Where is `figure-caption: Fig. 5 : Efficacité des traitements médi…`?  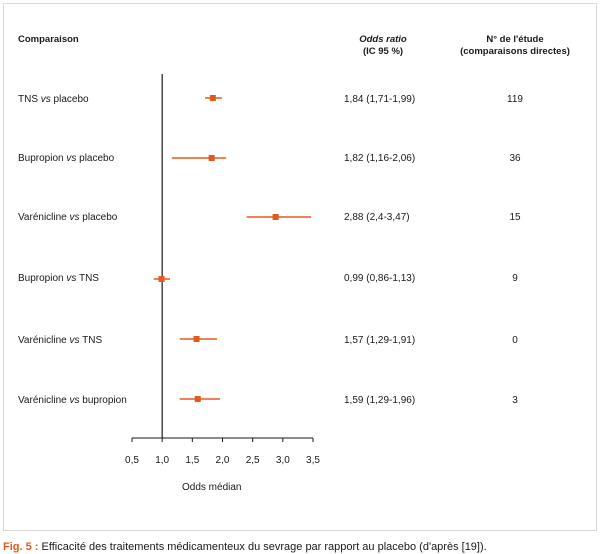 figure-caption: Fig. 5 : Efficacité des traitements médi… is located at coordinates (245, 547).